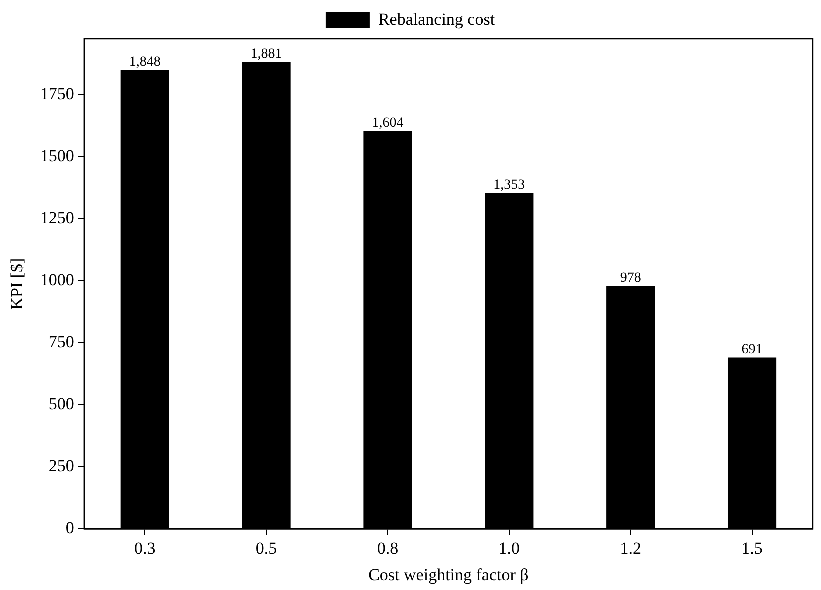 Image resolution: width=821 pixels, height=590 pixels. I want to click on y-tick-label: 1000, so click(57, 280).